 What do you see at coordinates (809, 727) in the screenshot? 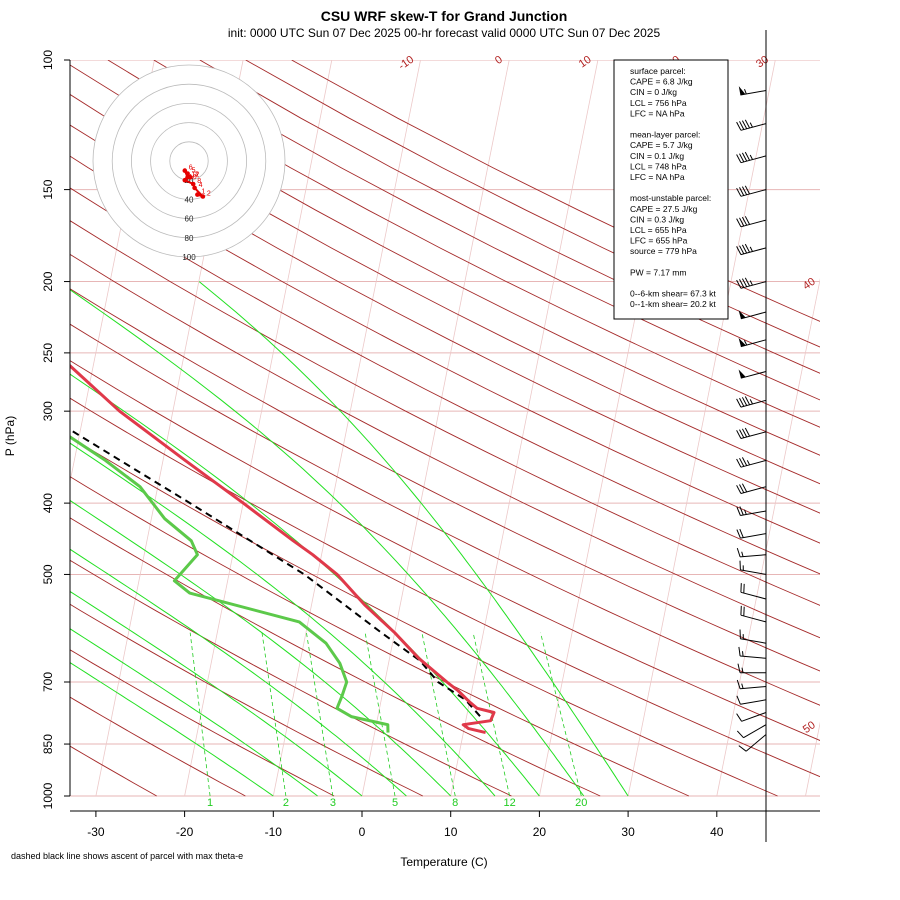
I see `isotherm-label: 50` at bounding box center [809, 727].